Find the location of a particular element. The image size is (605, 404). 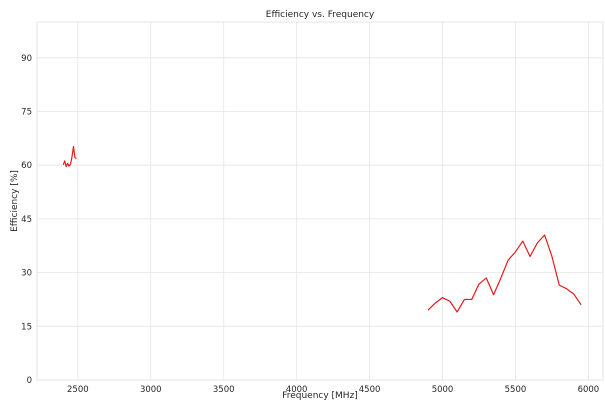

x-tick-label: 3500 is located at coordinates (224, 390).